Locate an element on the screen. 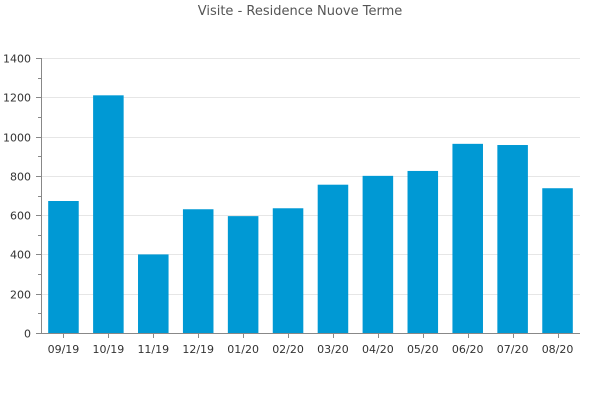 The image size is (600, 404). x-tick-label: 02/20 is located at coordinates (288, 349).